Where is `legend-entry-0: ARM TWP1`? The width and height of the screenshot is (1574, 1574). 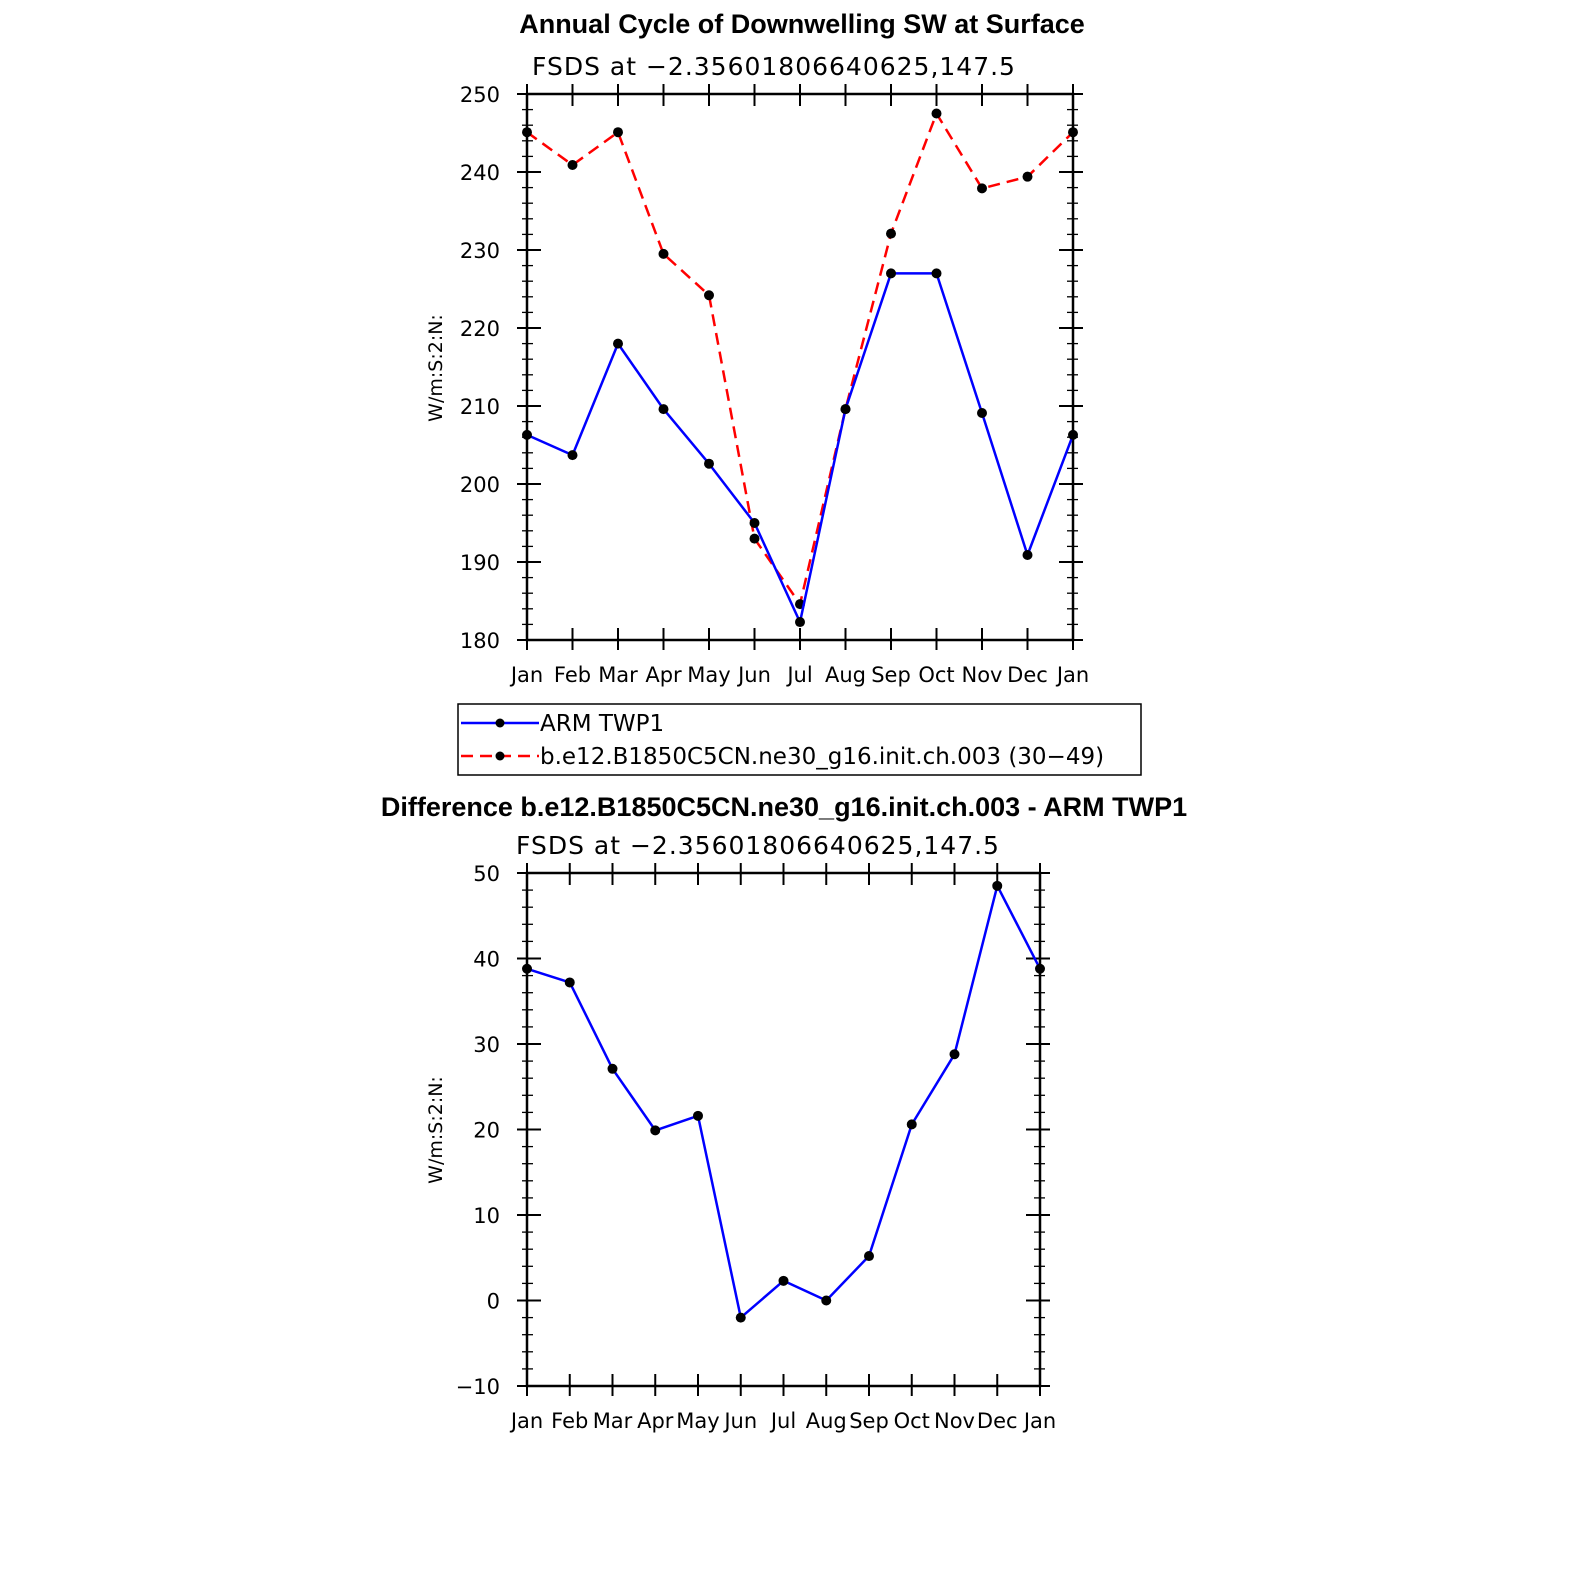 legend-entry-0: ARM TWP1 is located at coordinates (562, 724).